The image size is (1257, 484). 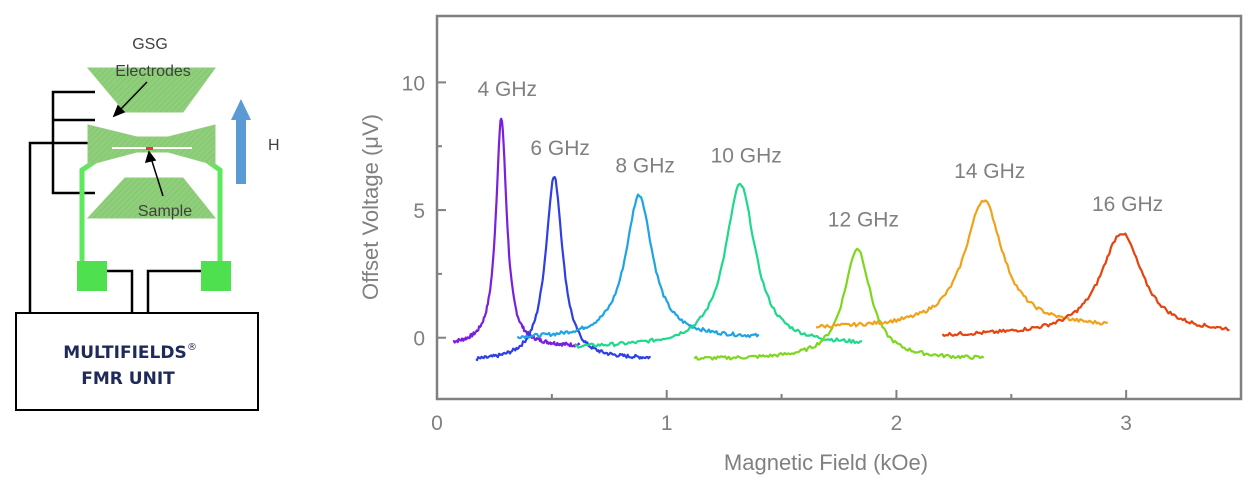 I want to click on electrode-top, so click(x=151, y=90).